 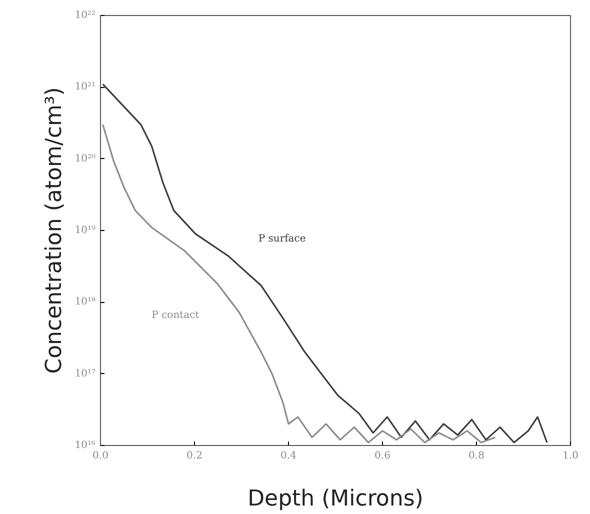 What do you see at coordinates (85, 302) in the screenshot?
I see `y-tick-label: 10¹⁸` at bounding box center [85, 302].